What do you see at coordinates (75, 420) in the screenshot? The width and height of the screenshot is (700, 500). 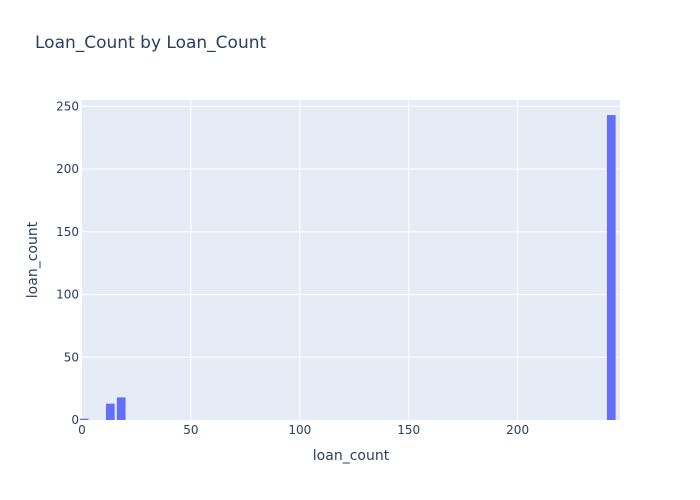 I see `y-tick-label: 0` at bounding box center [75, 420].